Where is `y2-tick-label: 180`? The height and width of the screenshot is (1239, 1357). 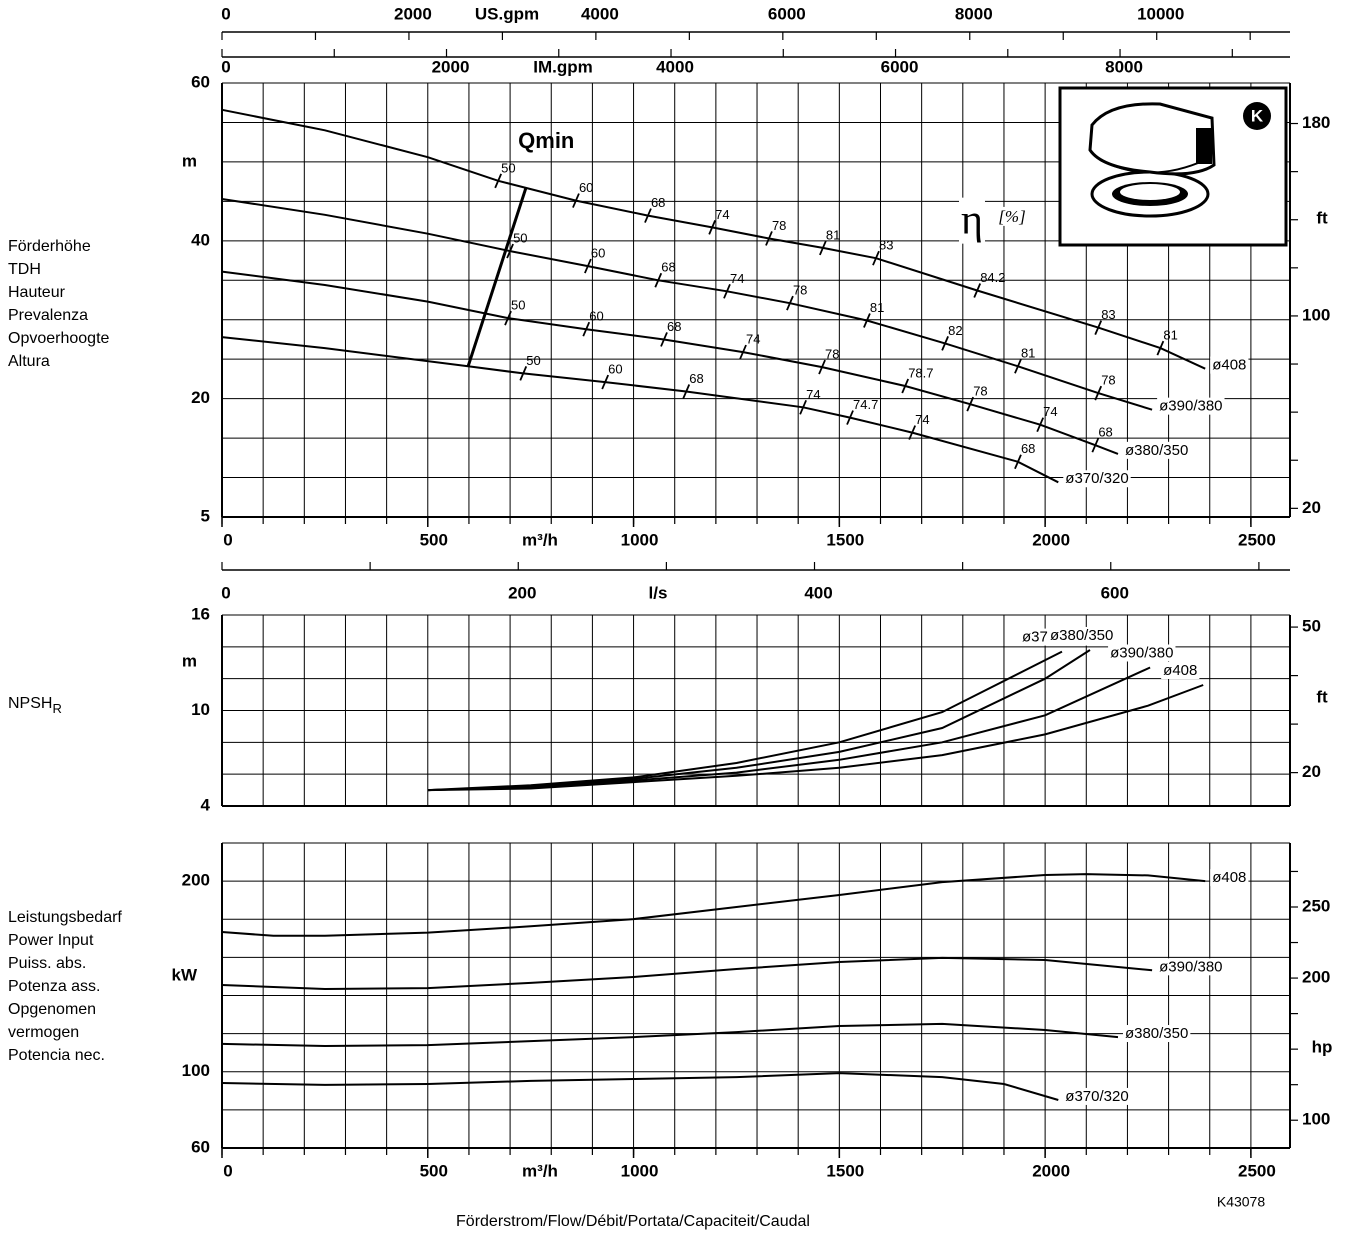 y2-tick-label: 180 is located at coordinates (1316, 122).